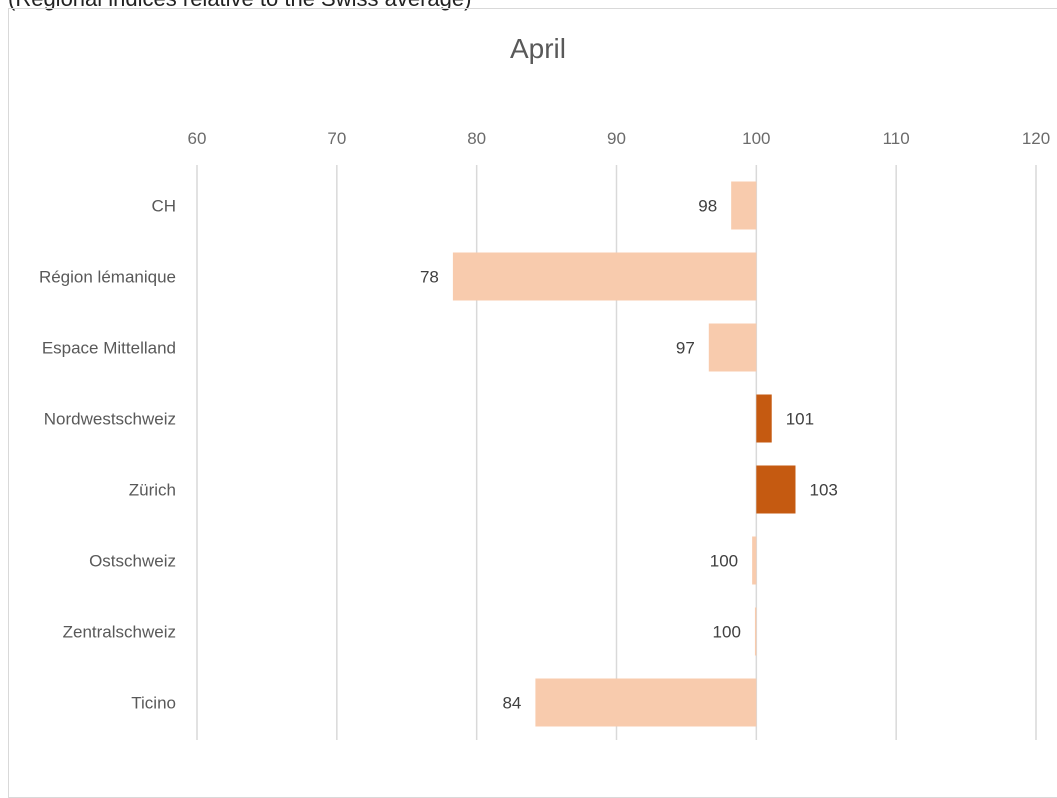 The height and width of the screenshot is (798, 1057). Describe the element at coordinates (800, 419) in the screenshot. I see `data-label: 101` at that location.